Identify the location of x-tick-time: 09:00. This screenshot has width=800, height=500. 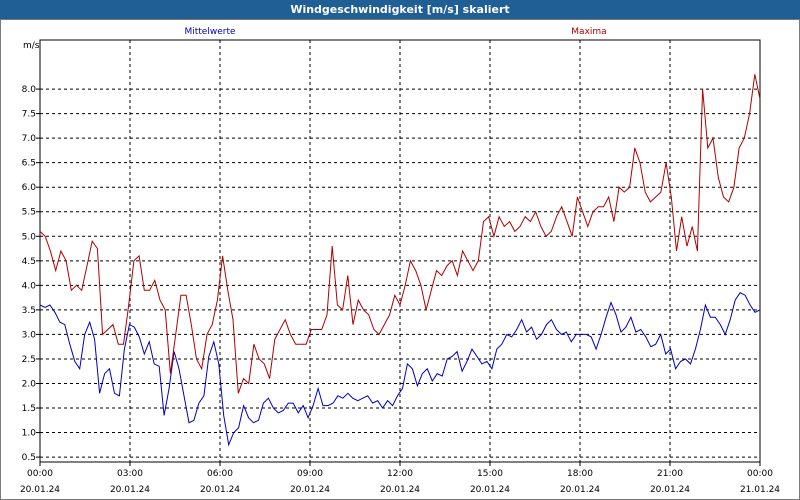
(310, 474).